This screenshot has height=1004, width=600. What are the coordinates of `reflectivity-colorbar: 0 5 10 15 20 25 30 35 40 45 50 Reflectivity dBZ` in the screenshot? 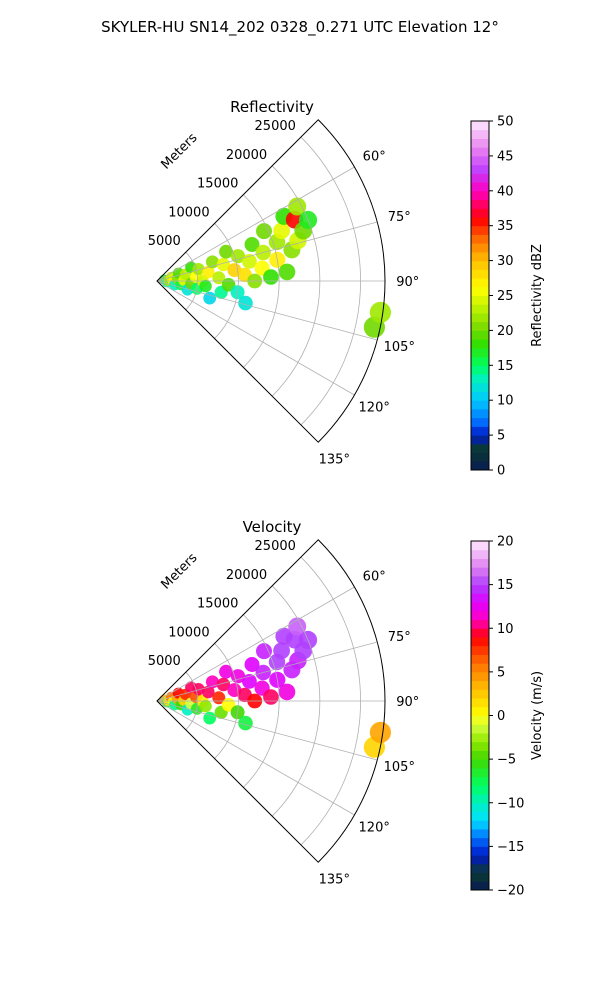 It's located at (507, 297).